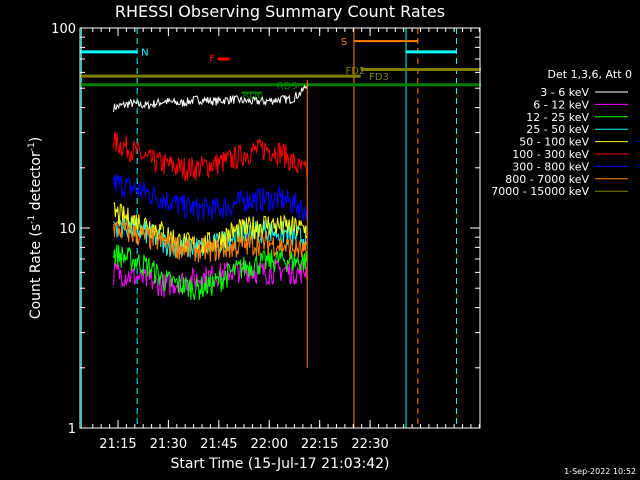  I want to click on y-tick-label: 100, so click(63, 29).